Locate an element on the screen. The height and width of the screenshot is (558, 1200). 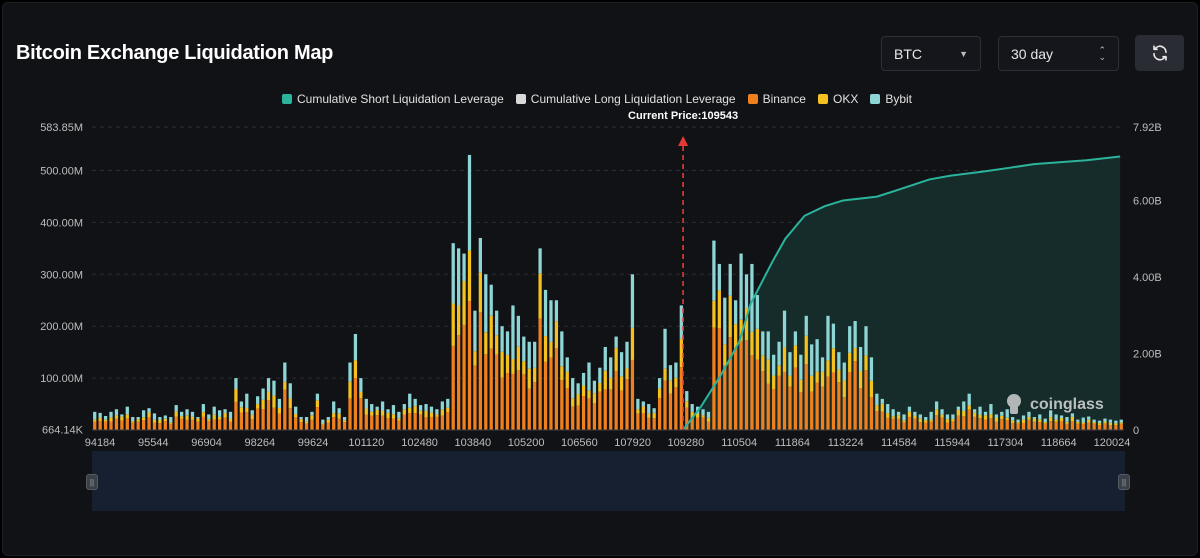
period-select: 30 day ⌃ ⌄ is located at coordinates (1058, 53).